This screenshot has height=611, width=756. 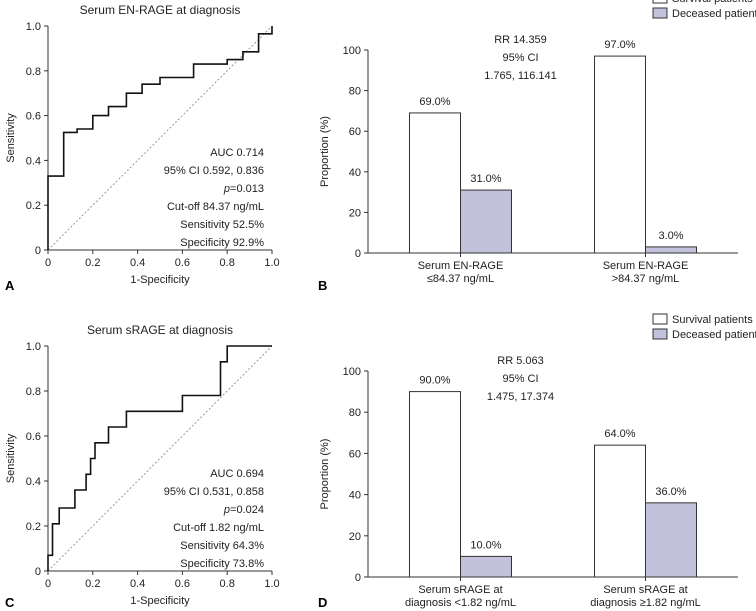 What do you see at coordinates (358, 254) in the screenshot?
I see `y-tick-label-B: 0` at bounding box center [358, 254].